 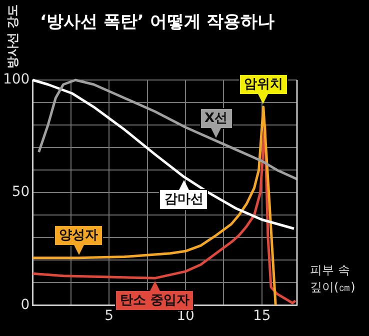 I want to click on series-label: X선, so click(x=216, y=118).